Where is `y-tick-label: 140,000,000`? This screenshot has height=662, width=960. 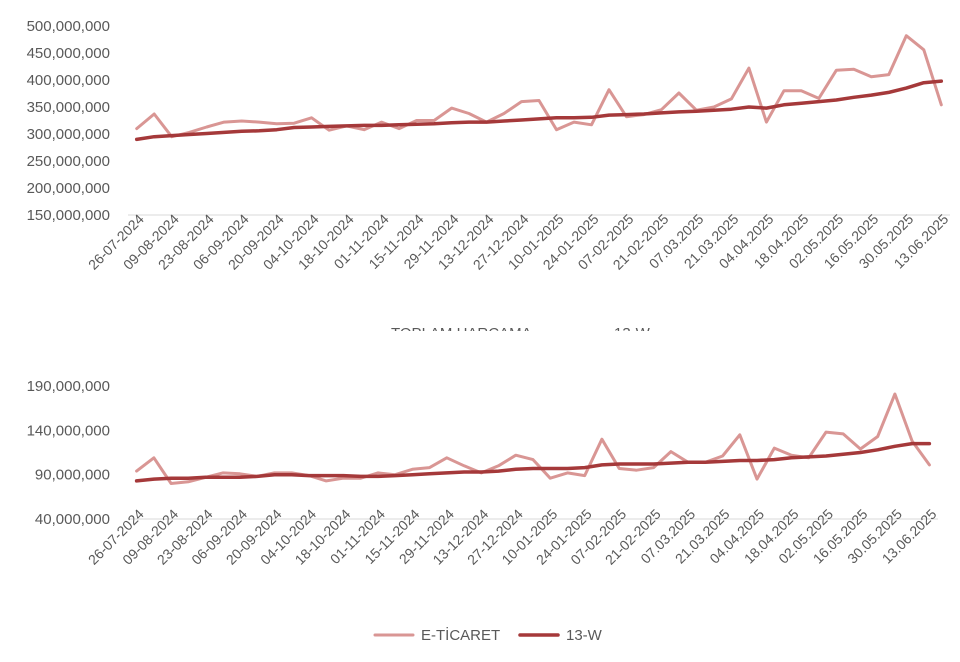
y-tick-label: 140,000,000 is located at coordinates (68, 430).